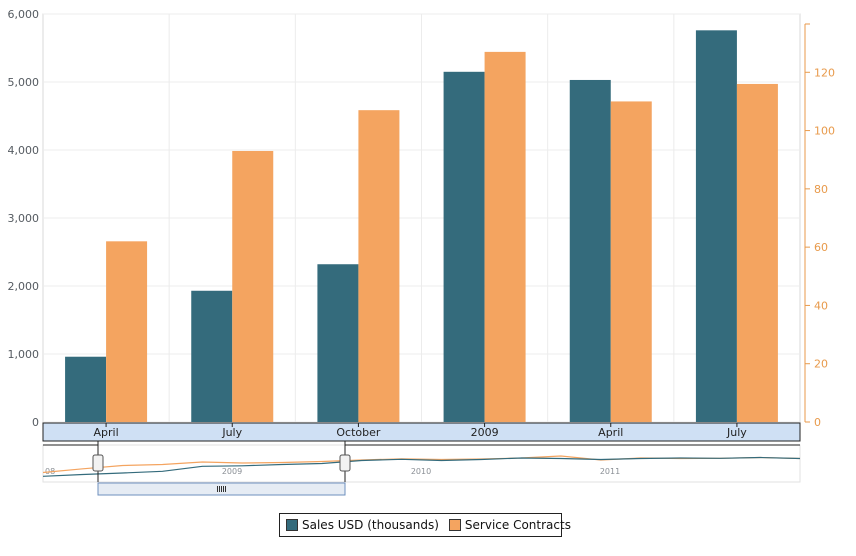 The image size is (856, 556). I want to click on navigator-date-label: 2009, so click(232, 471).